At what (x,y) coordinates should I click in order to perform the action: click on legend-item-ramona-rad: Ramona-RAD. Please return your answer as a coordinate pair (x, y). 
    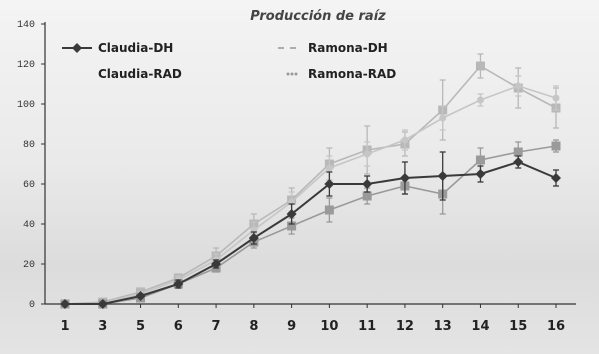
    Looking at the image, I should click on (341, 74).